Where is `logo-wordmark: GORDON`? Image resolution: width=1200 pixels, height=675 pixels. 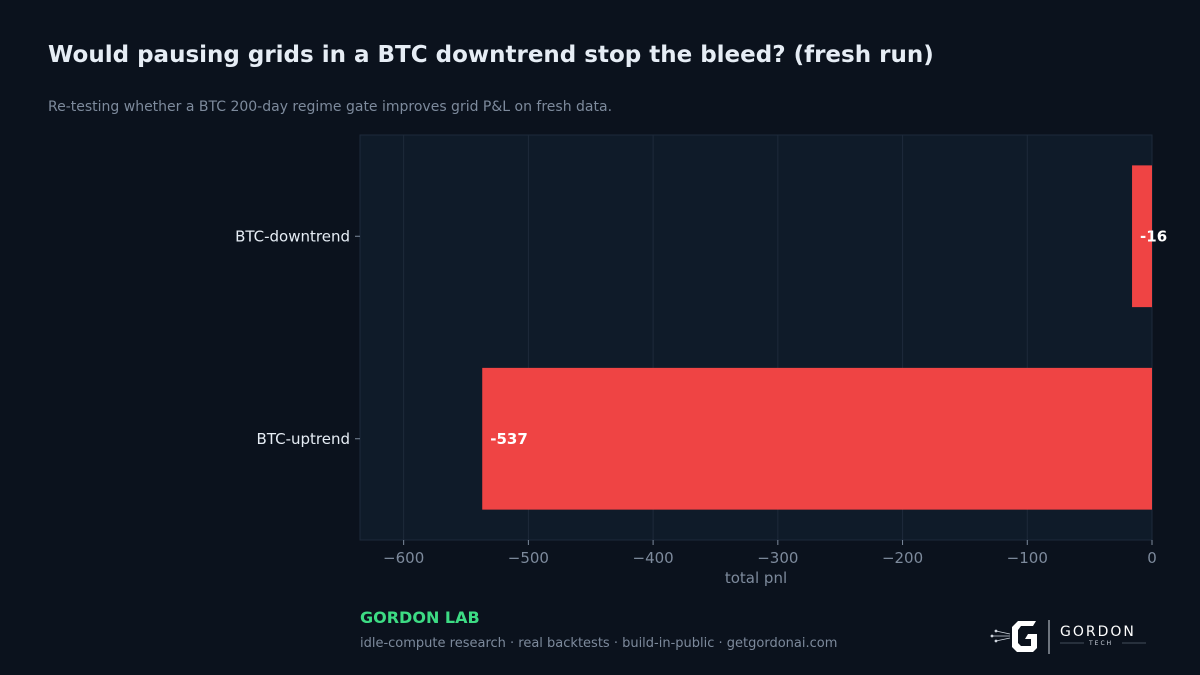
logo-wordmark: GORDON is located at coordinates (1098, 632).